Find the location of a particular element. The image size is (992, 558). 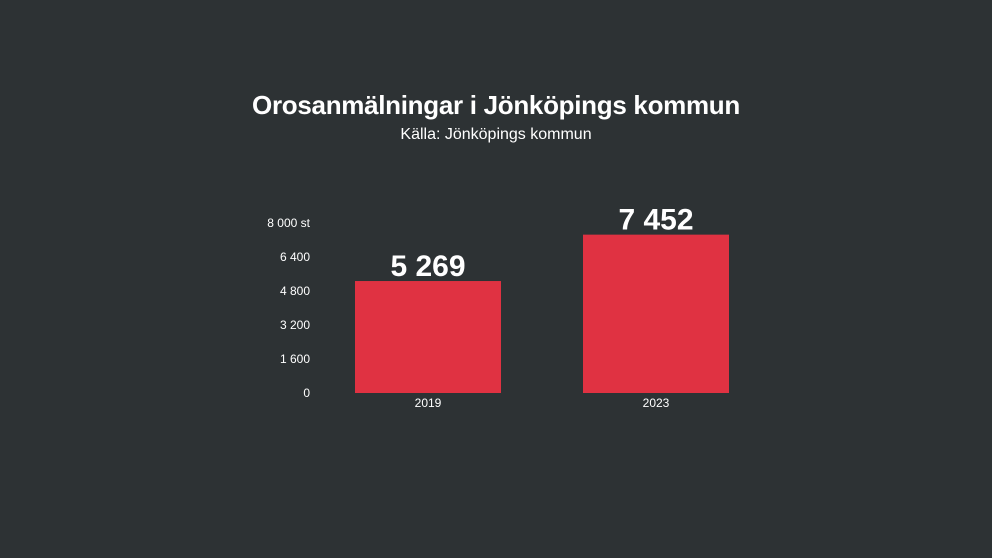

y-tick-label: 1 600 is located at coordinates (295, 359).